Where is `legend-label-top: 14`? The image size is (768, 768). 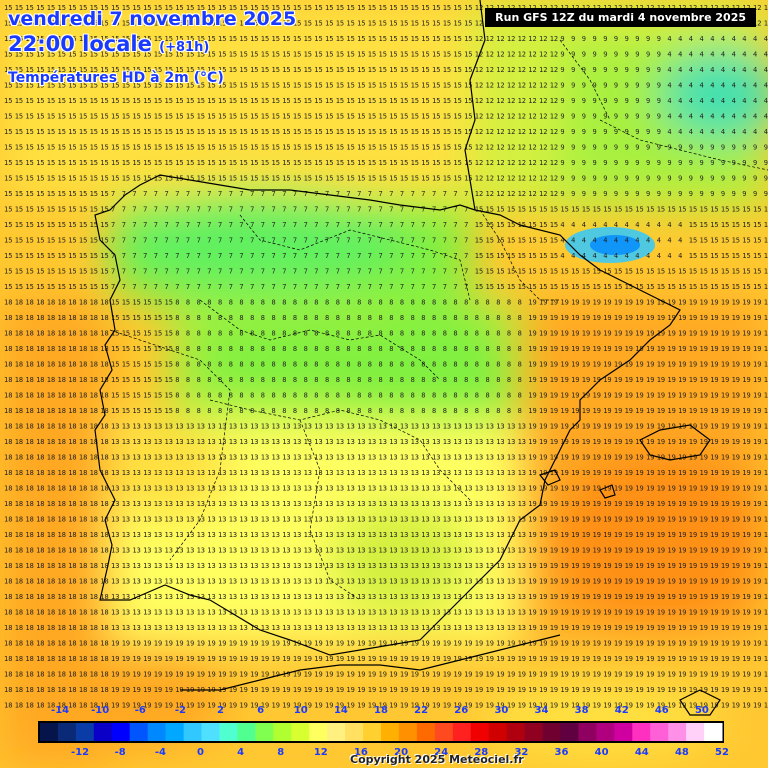 legend-label-top: 14 is located at coordinates (341, 710).